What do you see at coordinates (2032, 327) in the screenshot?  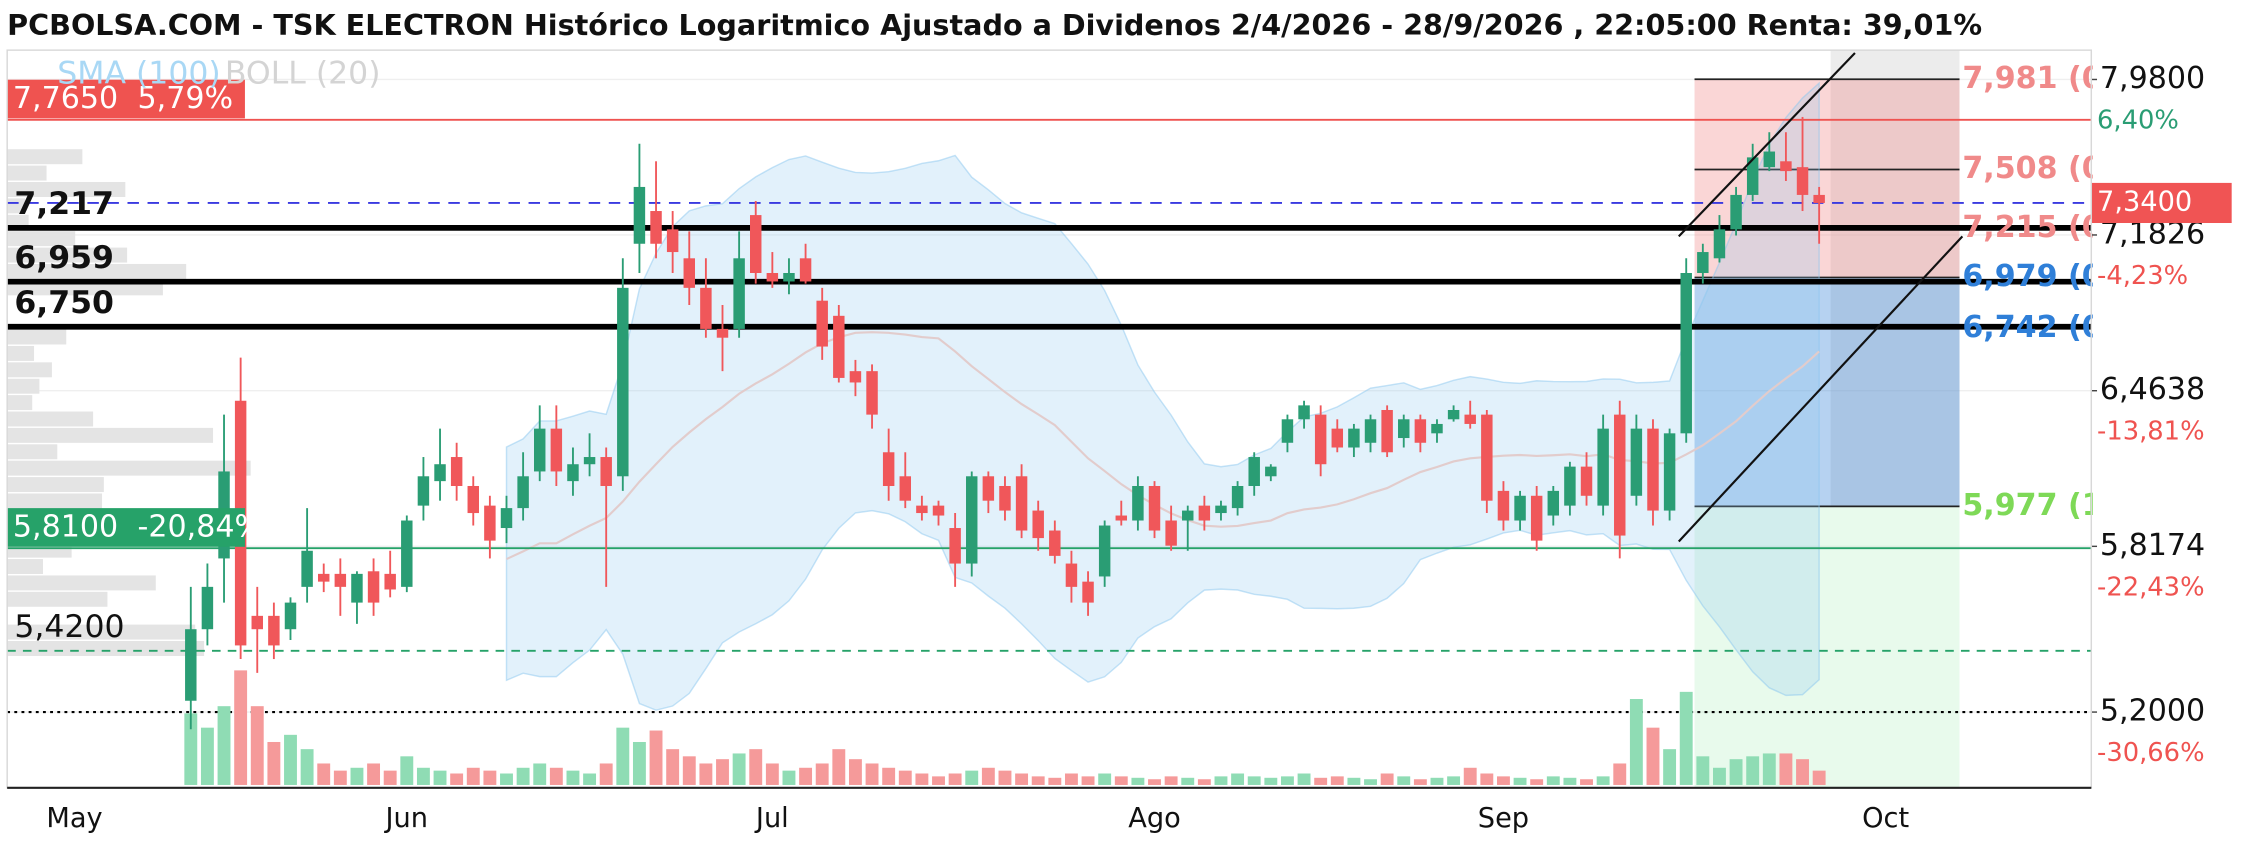 I see `fib-label: 6,742 (0` at bounding box center [2032, 327].